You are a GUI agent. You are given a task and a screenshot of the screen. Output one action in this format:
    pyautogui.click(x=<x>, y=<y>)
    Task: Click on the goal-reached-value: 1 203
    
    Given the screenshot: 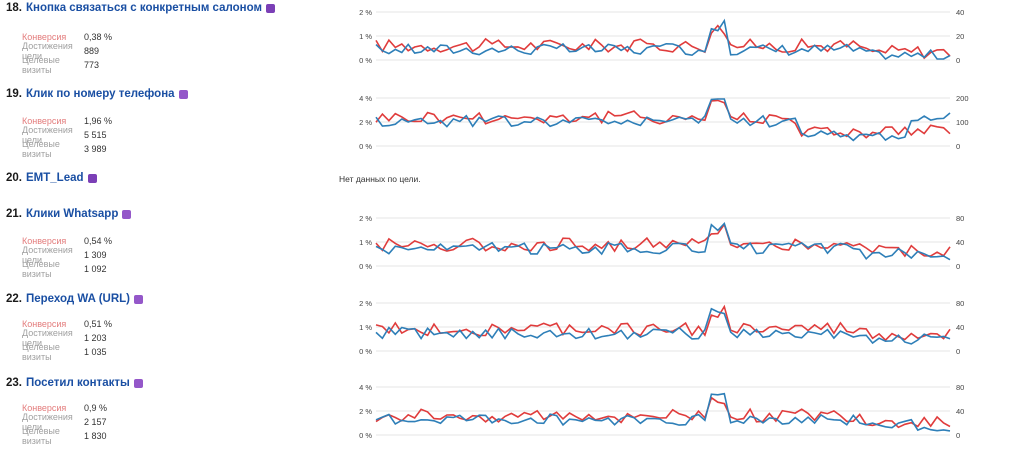 What is the action you would take?
    pyautogui.click(x=95, y=338)
    